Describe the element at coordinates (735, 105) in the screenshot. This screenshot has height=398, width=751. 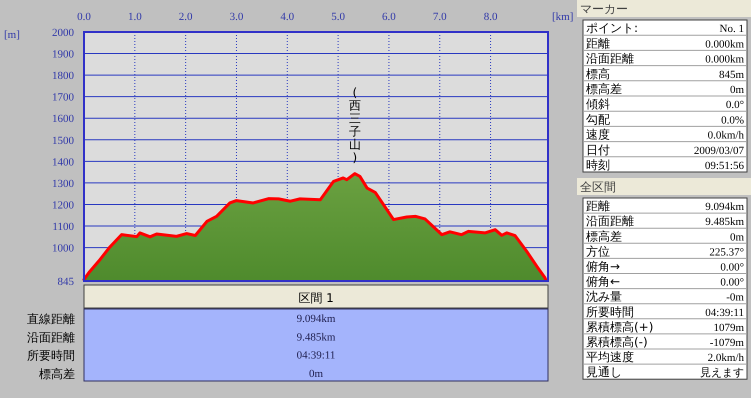
I see `text: 0.0°` at that location.